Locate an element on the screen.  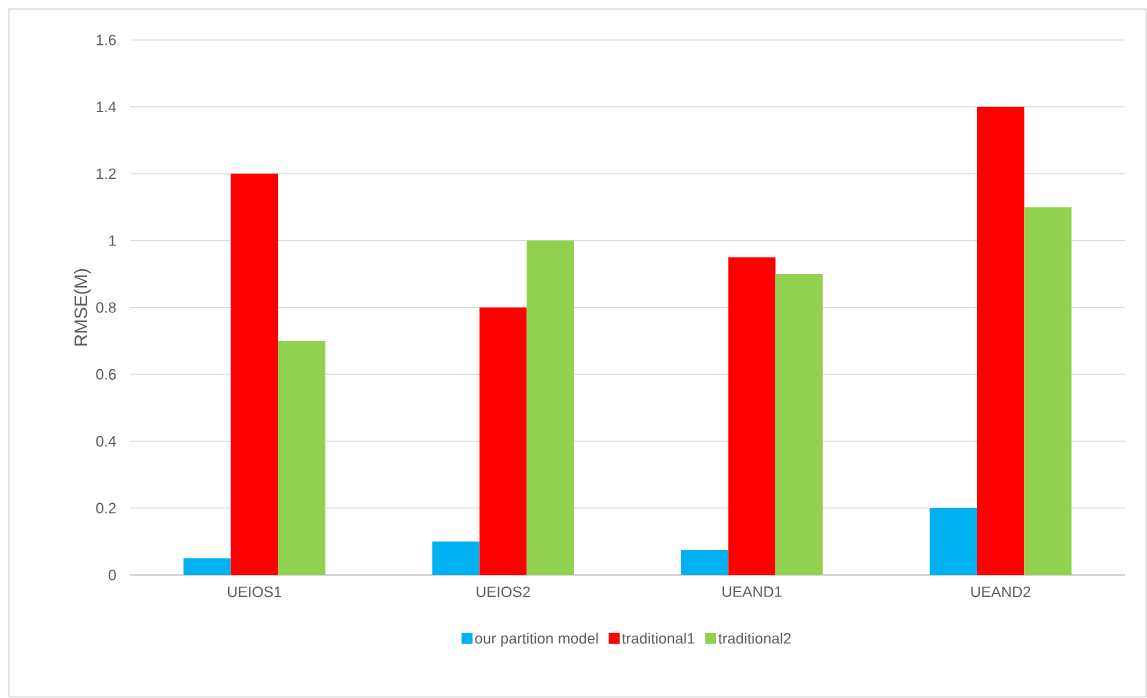
y-tick-label: 1.4 is located at coordinates (106, 107).